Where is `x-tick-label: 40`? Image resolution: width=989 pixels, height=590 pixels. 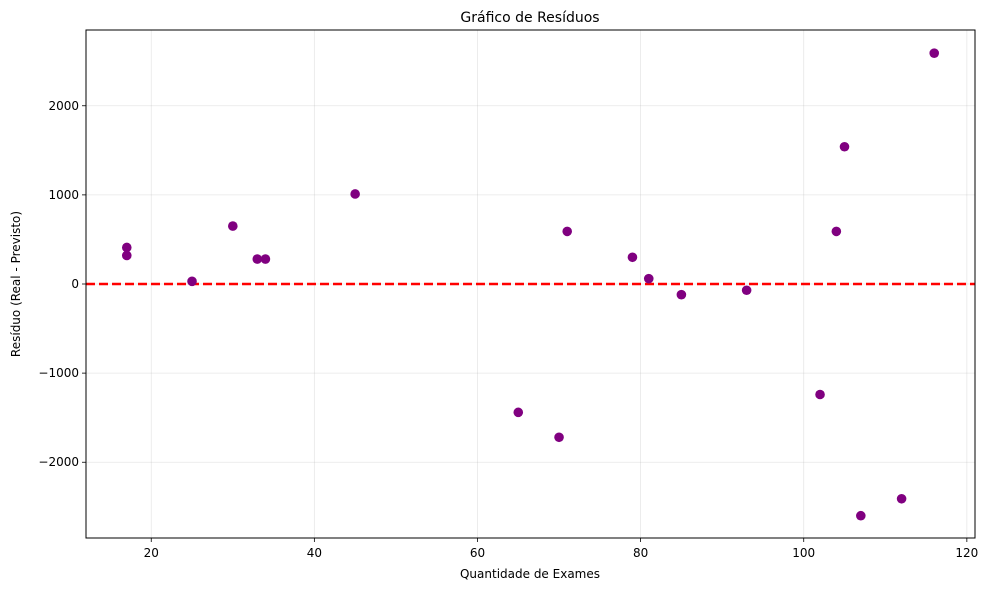
x-tick-label: 40 is located at coordinates (314, 553).